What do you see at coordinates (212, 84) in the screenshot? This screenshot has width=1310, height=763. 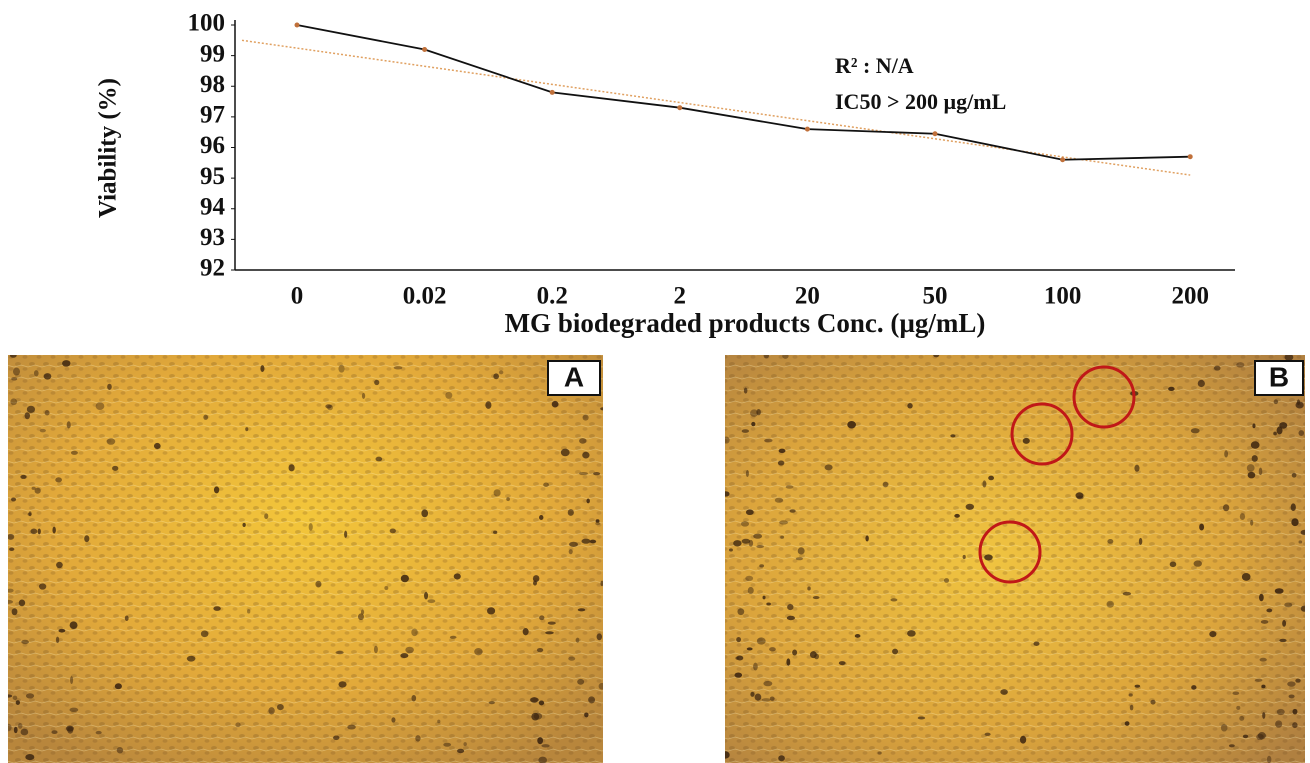 I see `y-tick-label: 98` at bounding box center [212, 84].